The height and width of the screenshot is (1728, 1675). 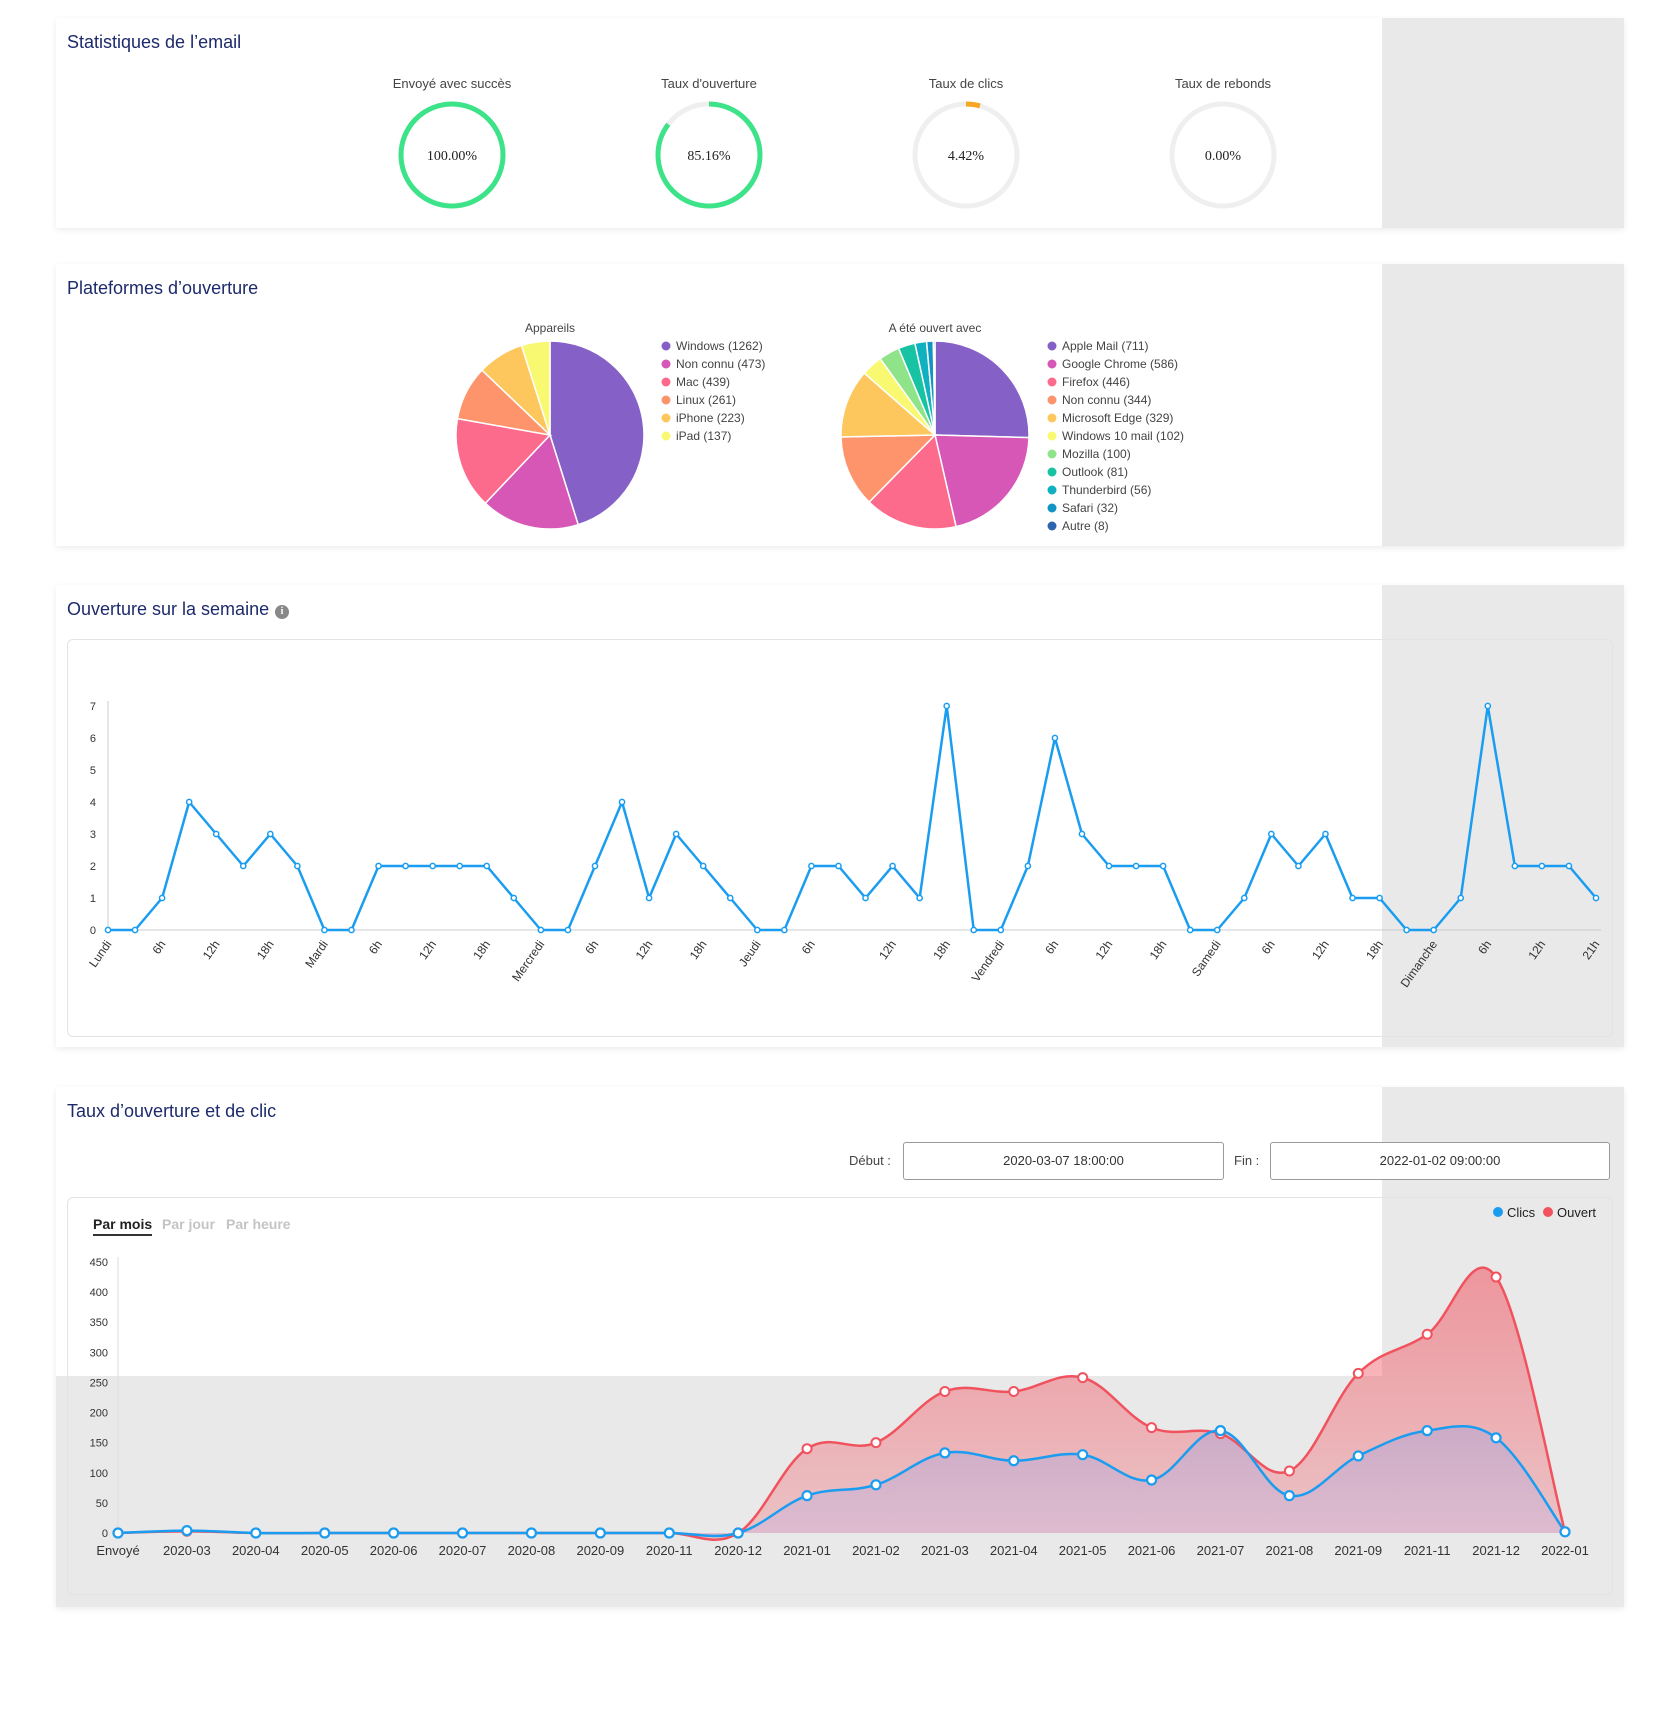 I want to click on legend-label: Windows (1262), so click(x=719, y=346).